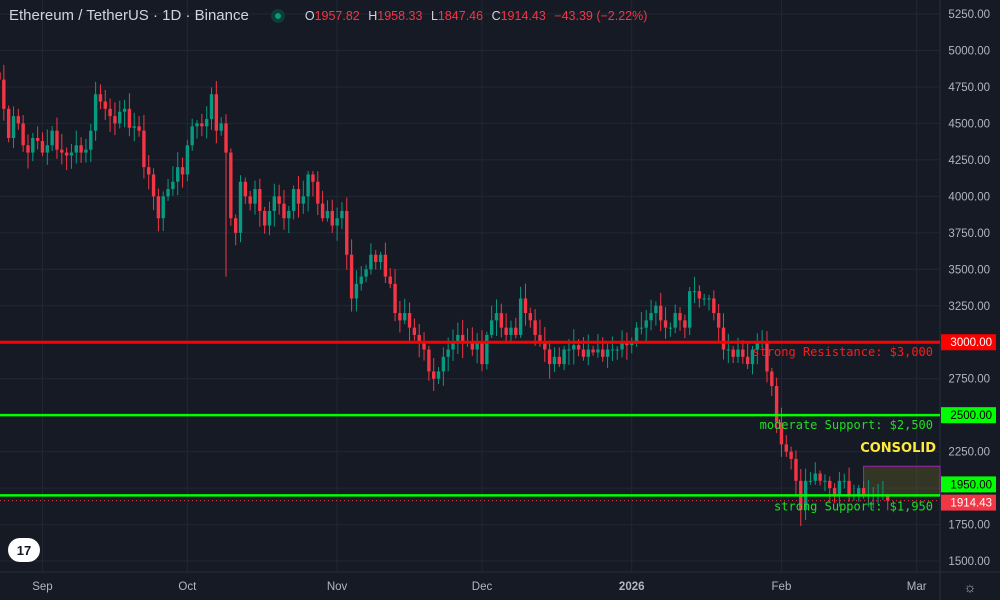  I want to click on price-tick-label: 3750.00, so click(969, 234).